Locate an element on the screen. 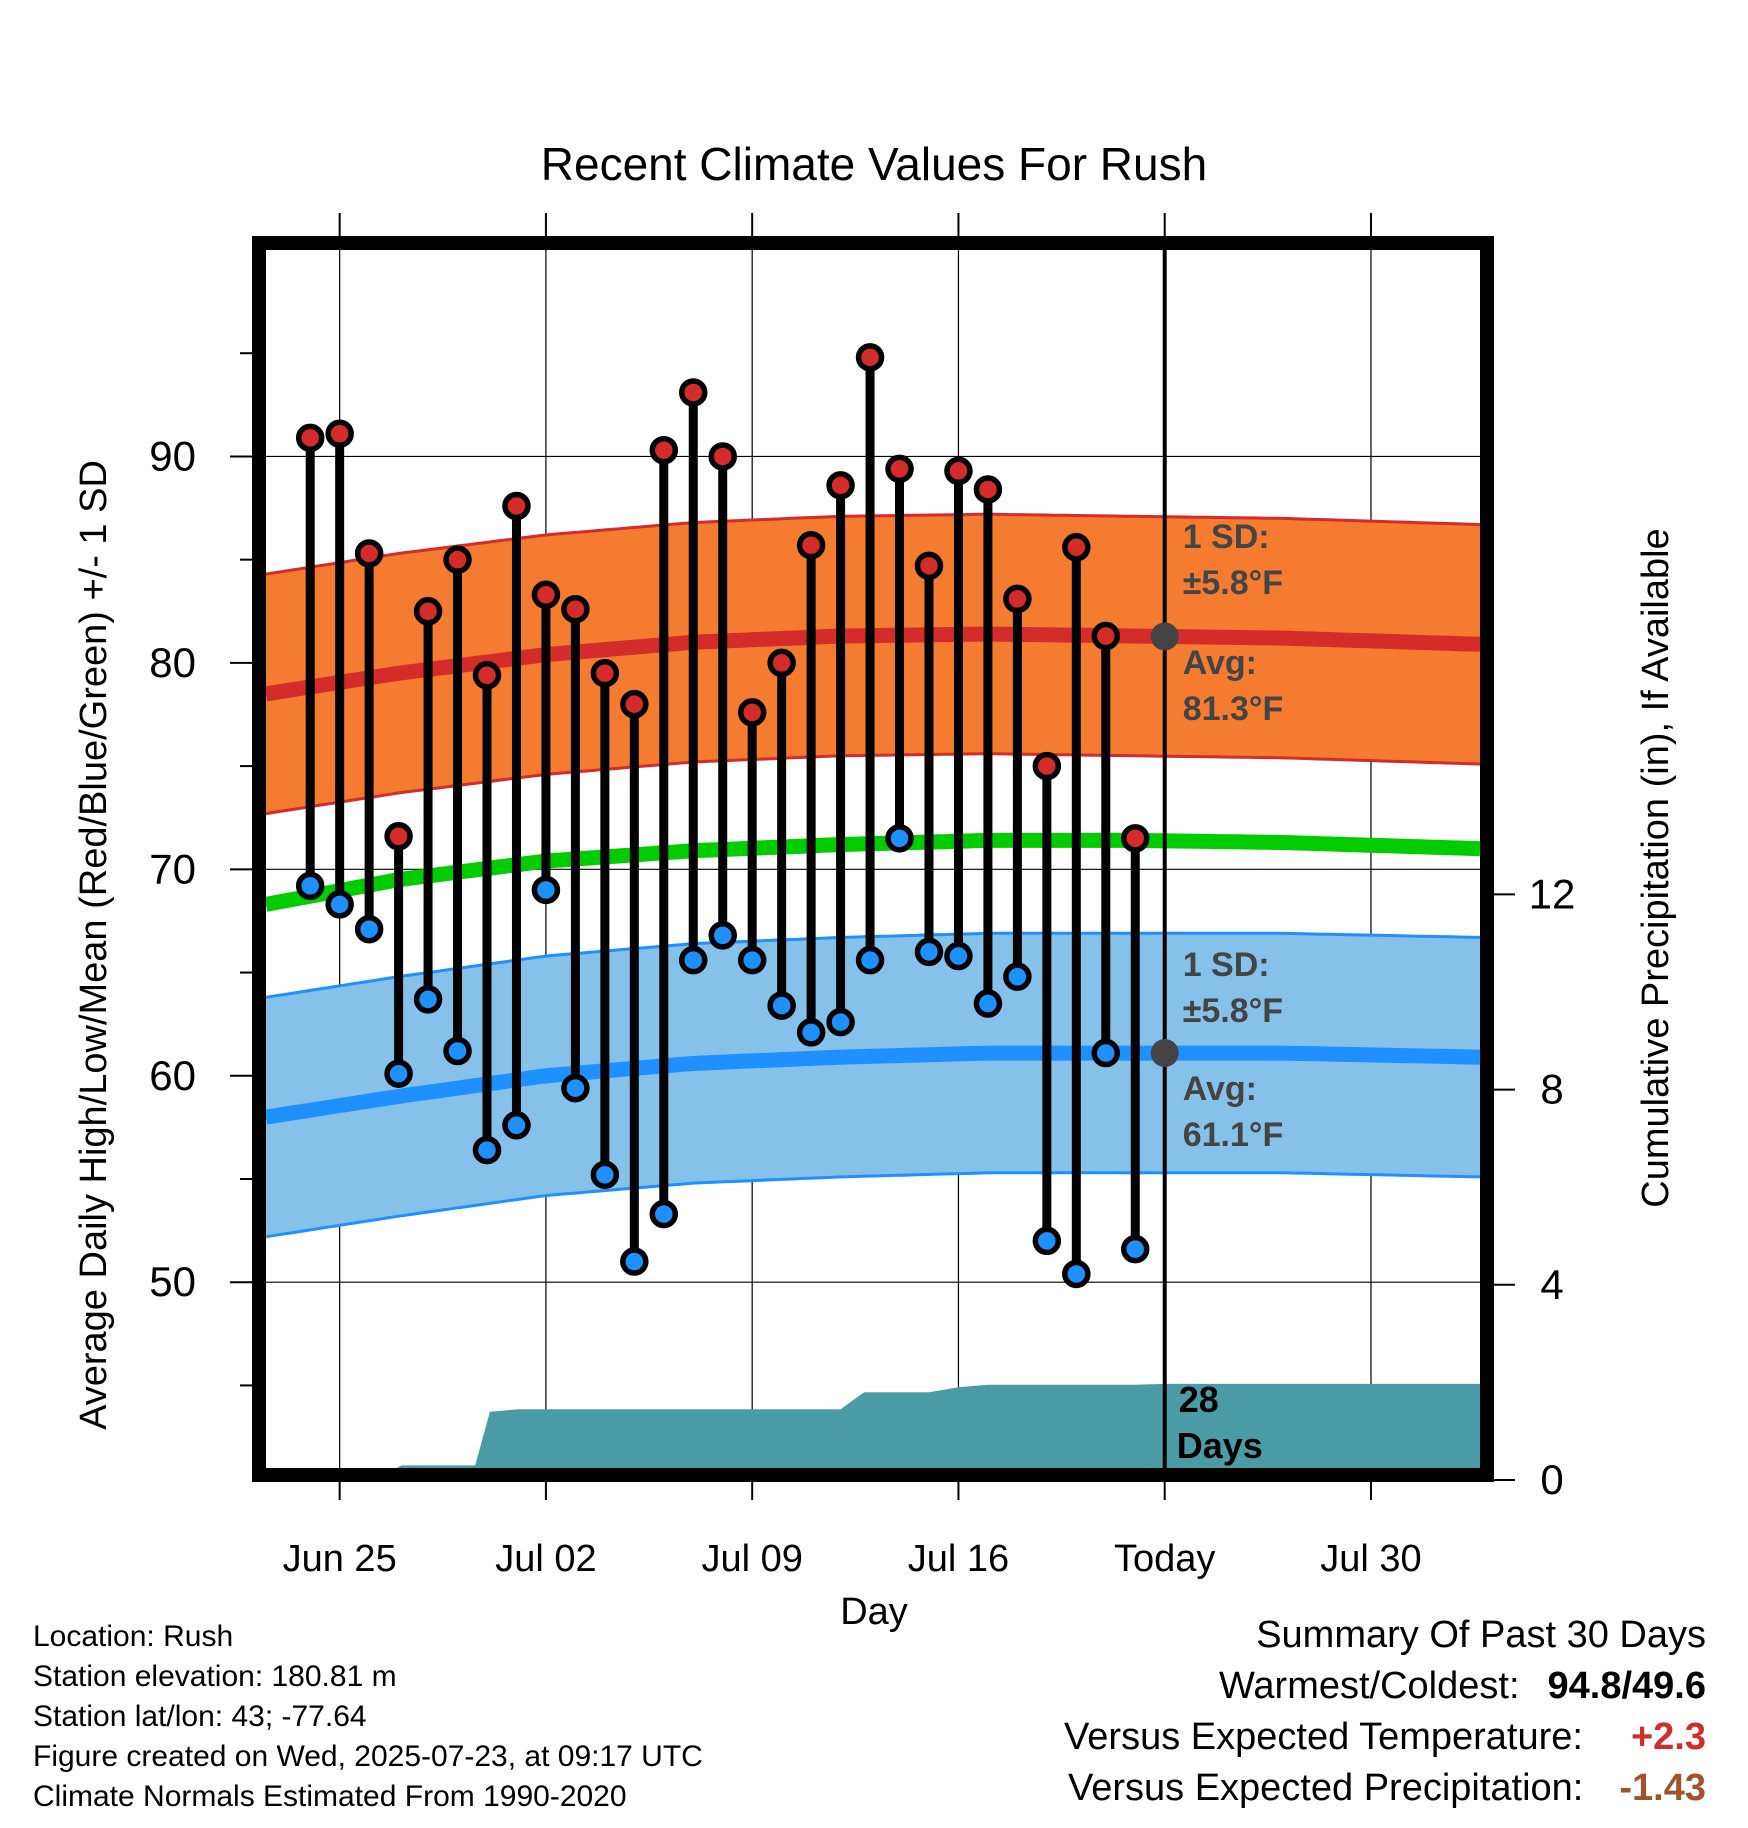 This screenshot has width=1748, height=1828. precip-days-annotation-line2: Days is located at coordinates (1220, 1445).